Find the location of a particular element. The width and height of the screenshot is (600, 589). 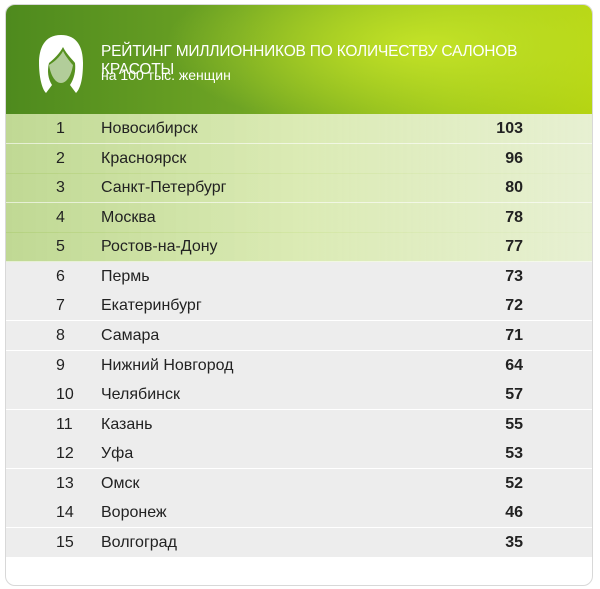

city: Екатеринбург is located at coordinates (151, 306).